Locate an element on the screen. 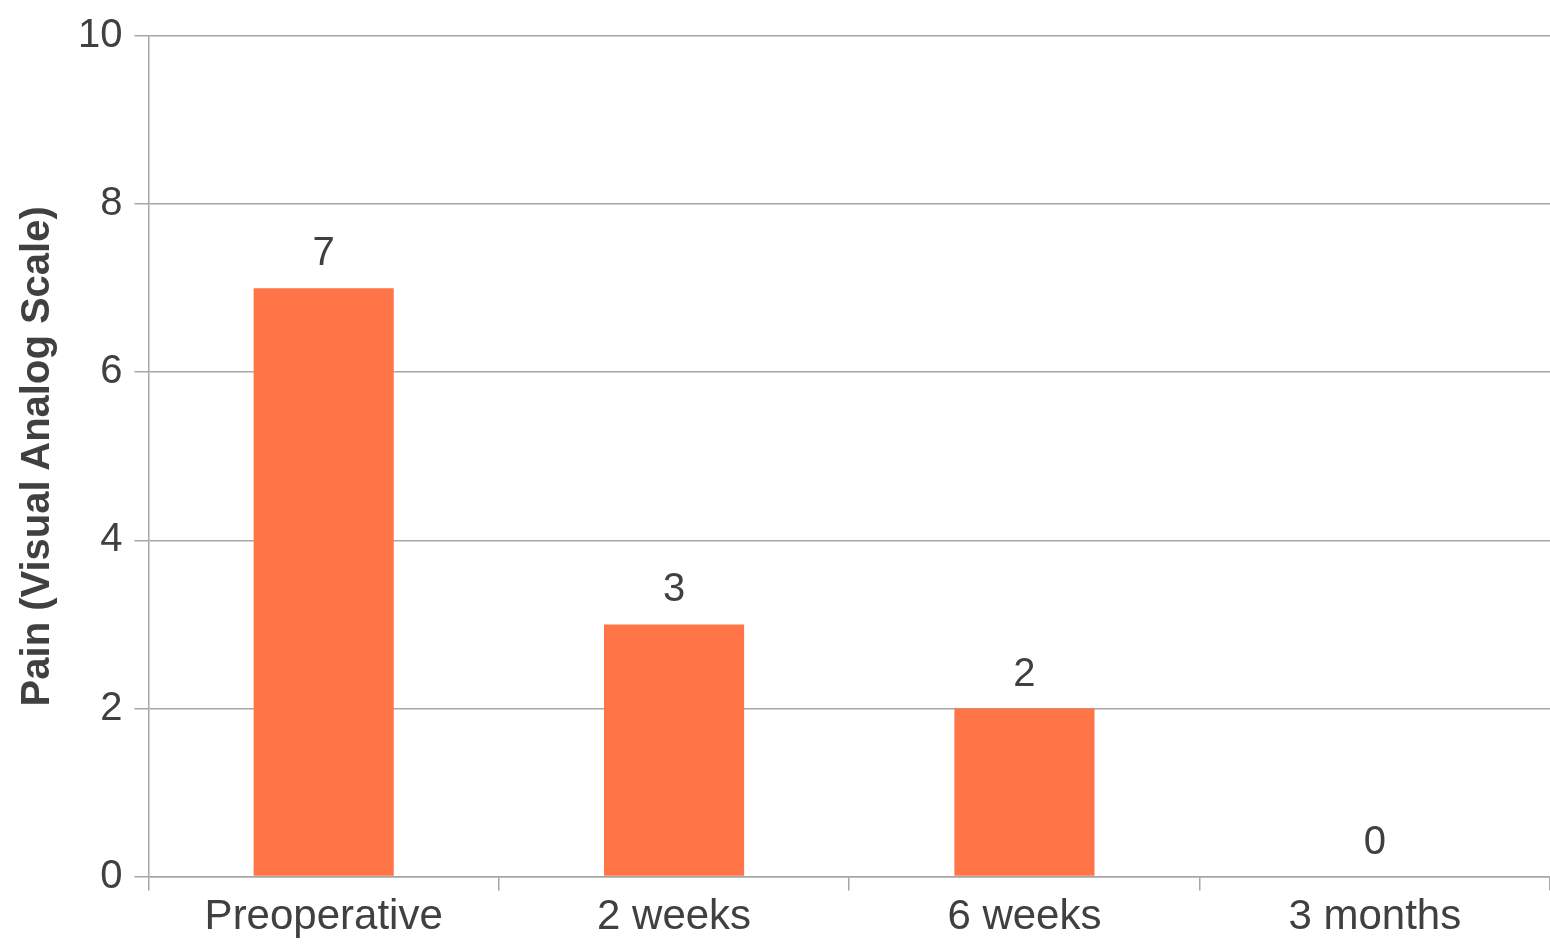  y-tick-label: 2 is located at coordinates (111, 705).